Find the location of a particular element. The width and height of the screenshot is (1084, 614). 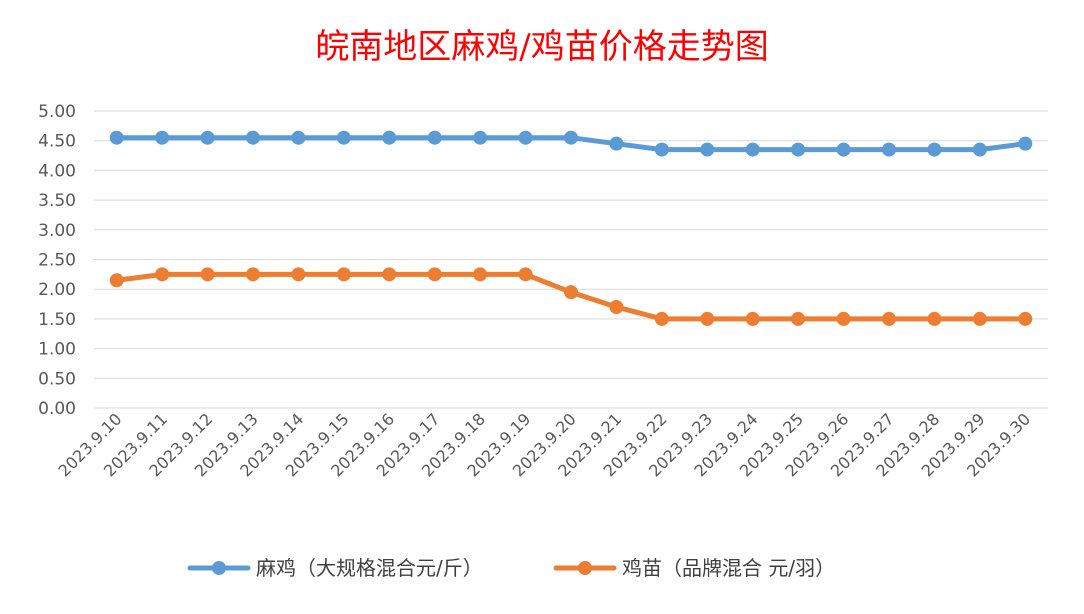

y-tick-label: 0.00 is located at coordinates (57, 409).